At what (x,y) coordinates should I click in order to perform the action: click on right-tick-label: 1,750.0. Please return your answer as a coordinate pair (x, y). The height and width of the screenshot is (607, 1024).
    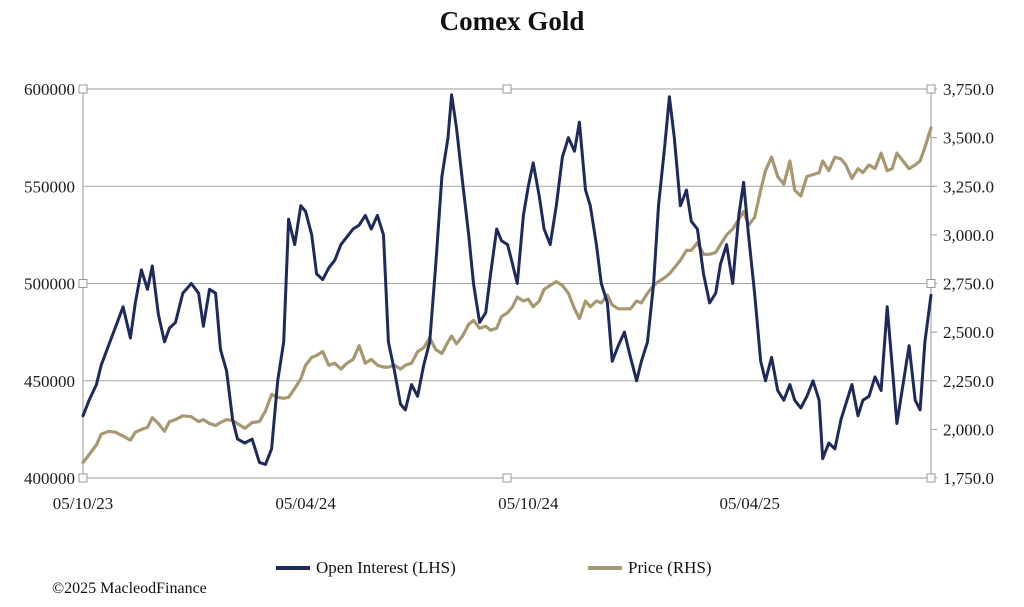
    Looking at the image, I should click on (968, 478).